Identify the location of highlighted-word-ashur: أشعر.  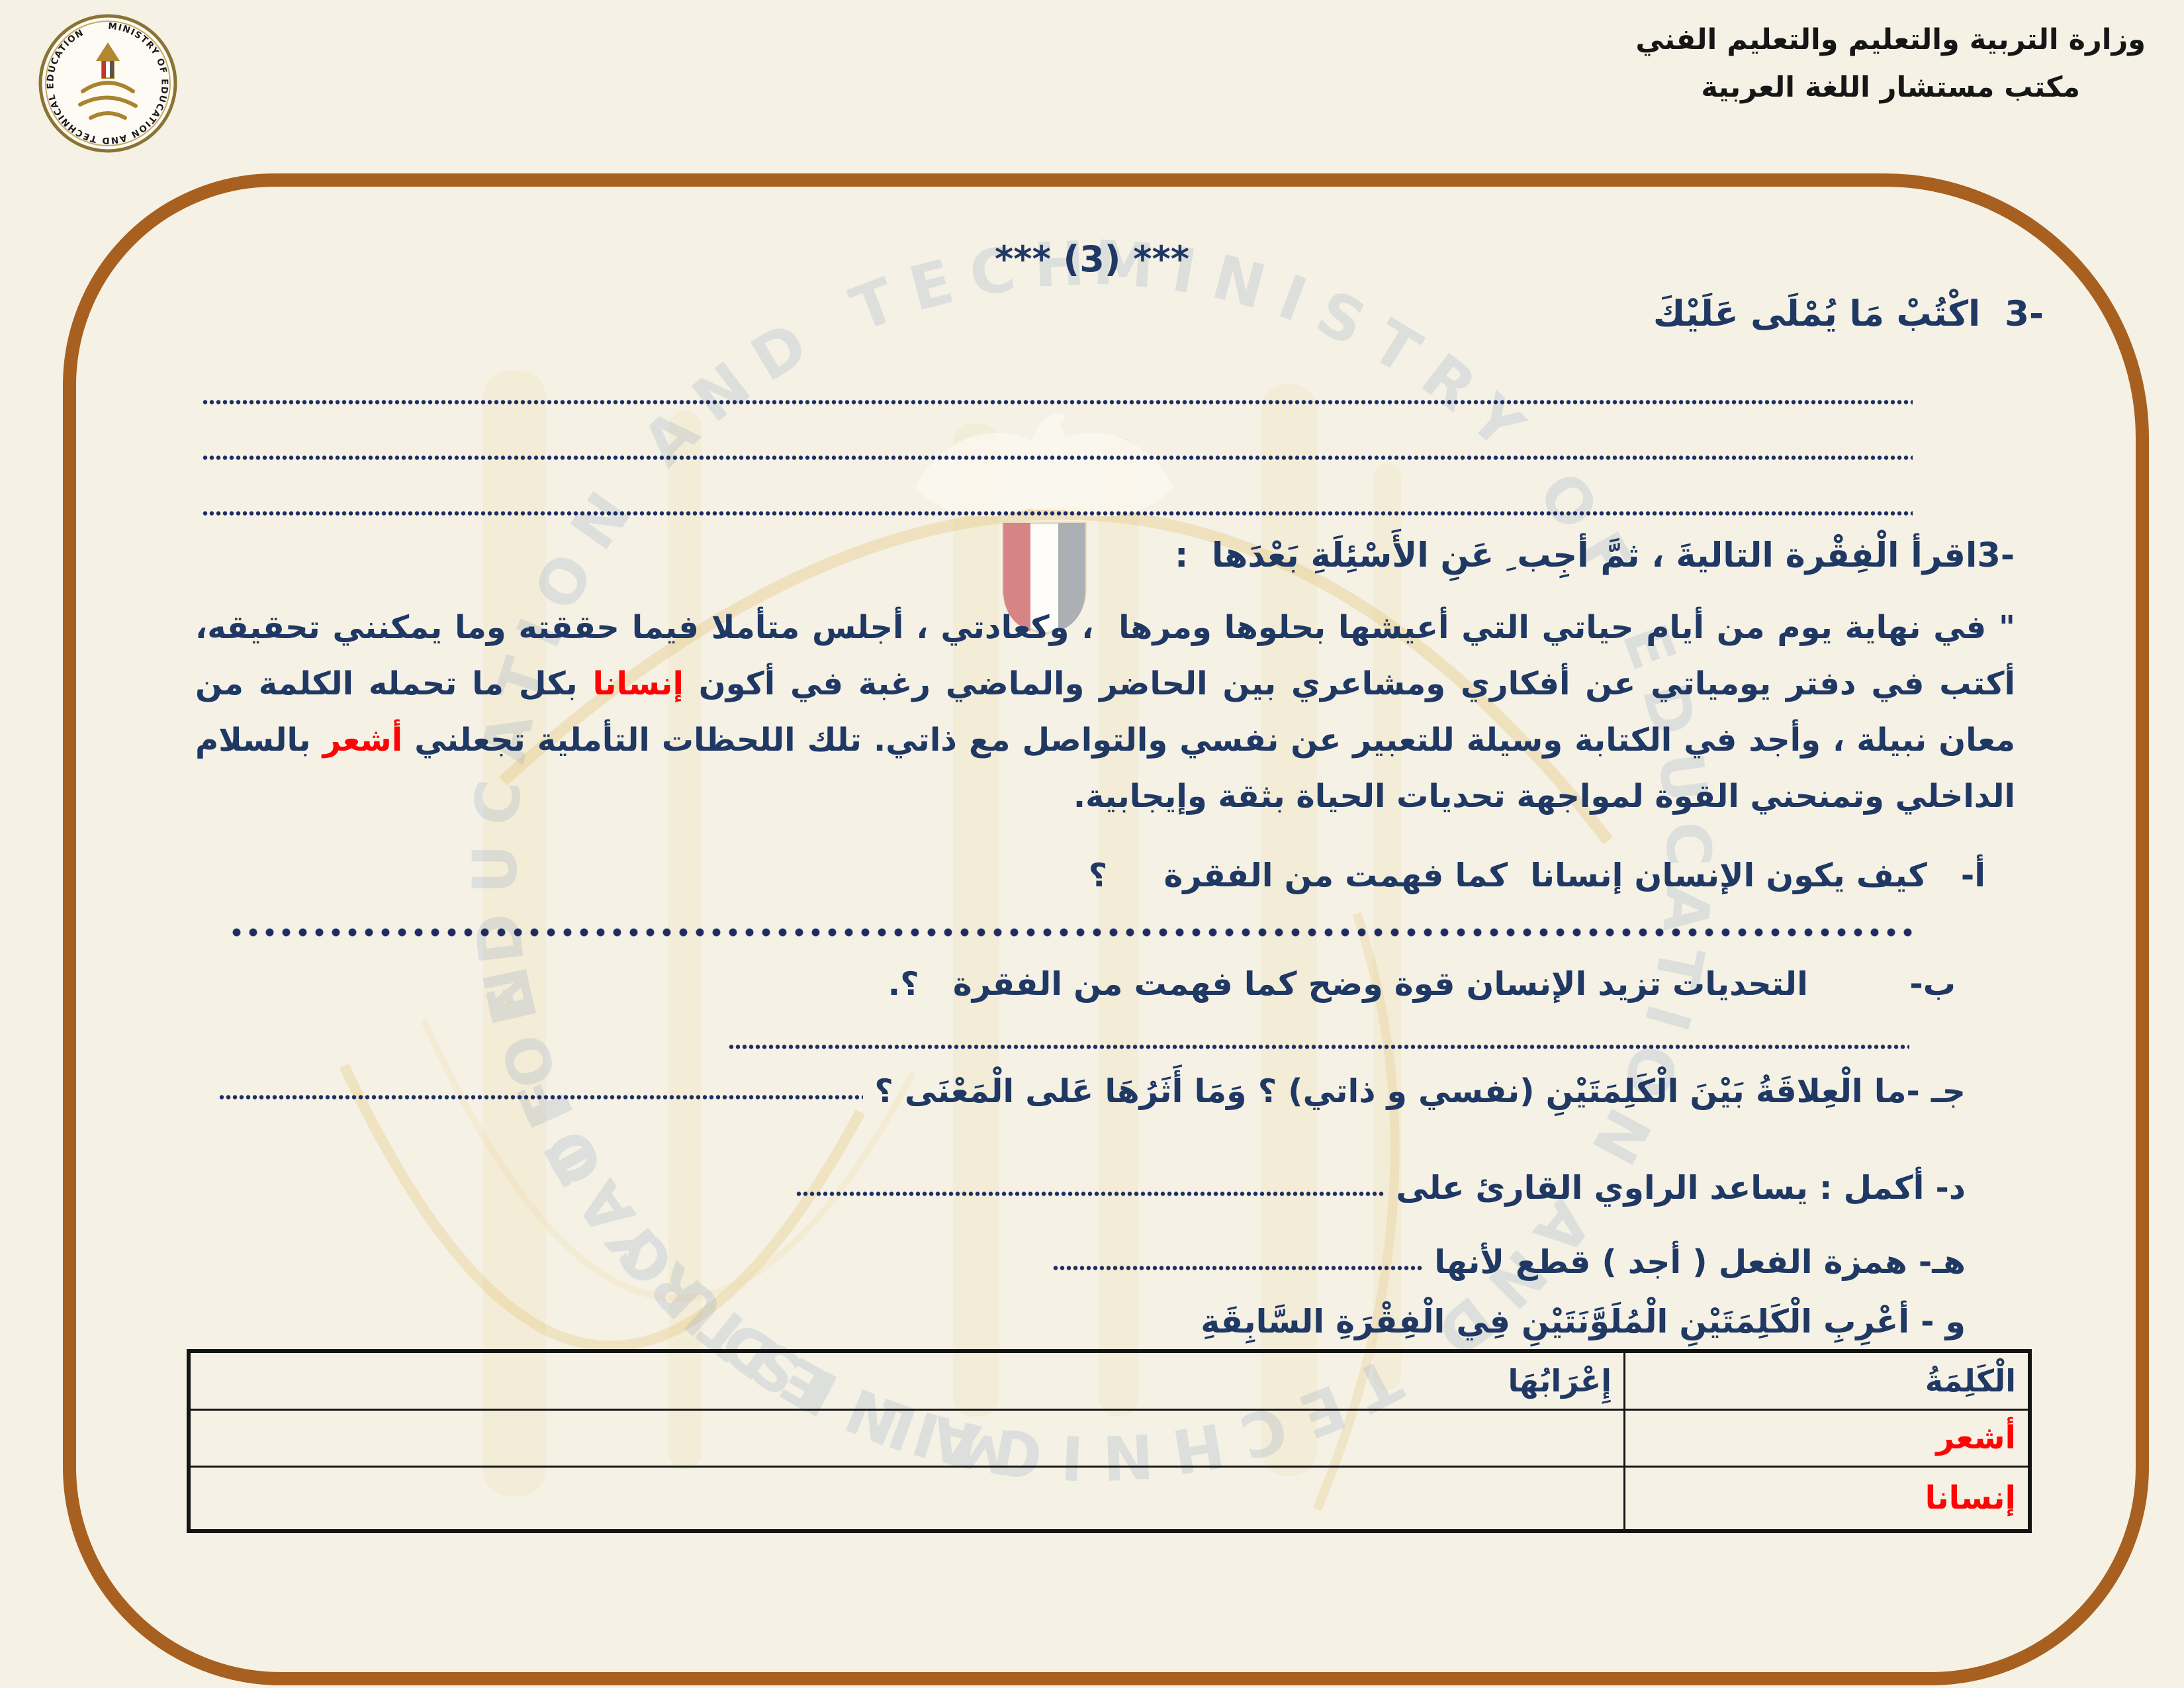
(363, 741).